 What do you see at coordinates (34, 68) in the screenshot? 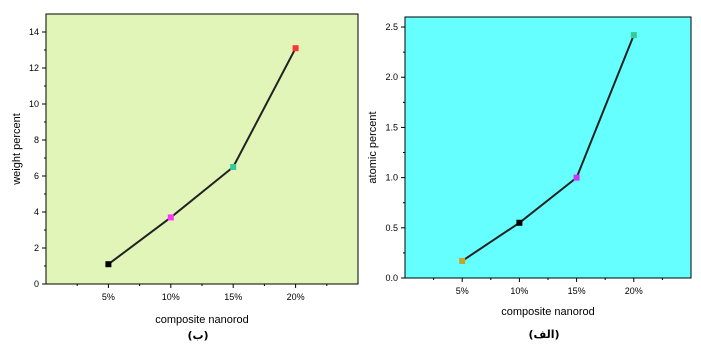
I see `y-tick-label: 12` at bounding box center [34, 68].